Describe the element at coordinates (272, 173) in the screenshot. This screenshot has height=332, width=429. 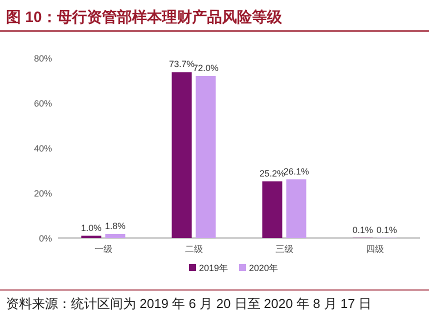
I see `data-label: 25.2%` at that location.